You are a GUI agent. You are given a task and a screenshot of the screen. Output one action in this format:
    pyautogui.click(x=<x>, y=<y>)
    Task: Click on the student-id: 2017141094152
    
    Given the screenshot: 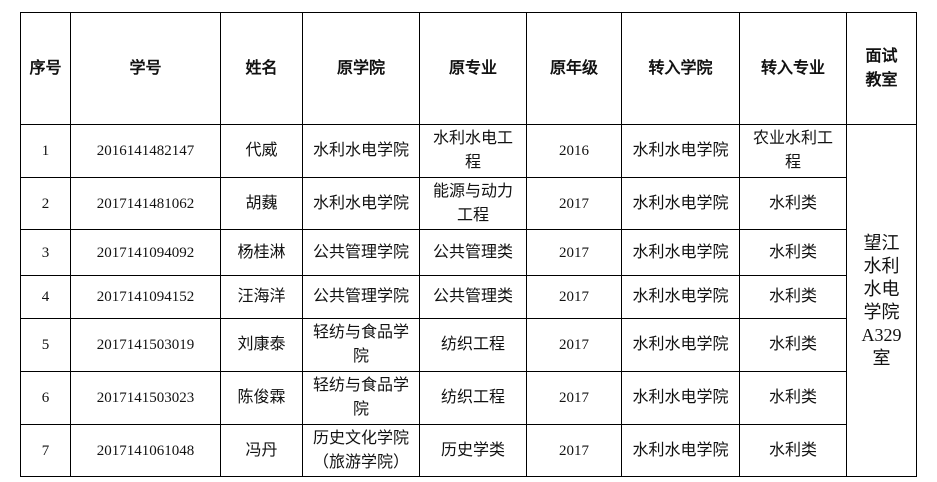 What is the action you would take?
    pyautogui.click(x=145, y=297)
    